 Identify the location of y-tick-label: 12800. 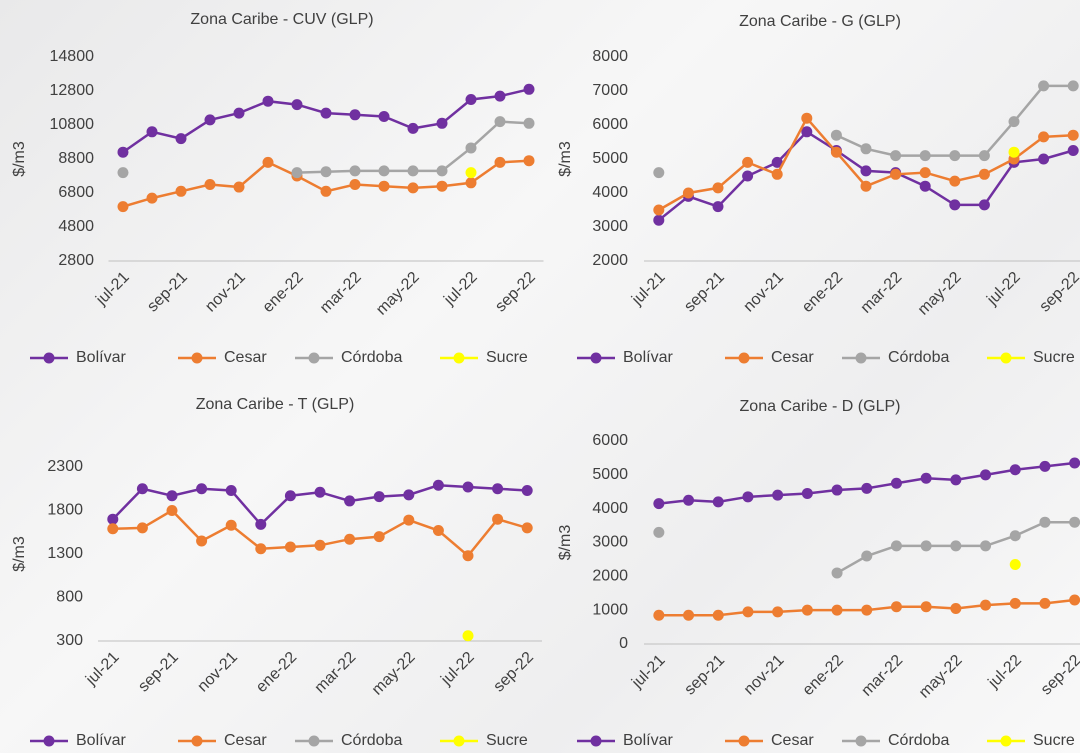
(72, 90).